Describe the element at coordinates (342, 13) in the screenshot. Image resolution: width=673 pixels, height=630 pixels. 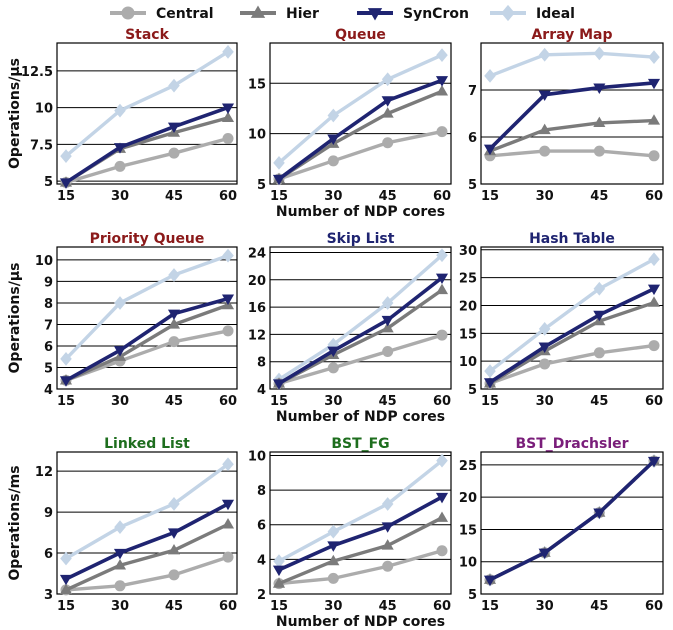
I see `legend: Central Hier SynCron Ideal` at that location.